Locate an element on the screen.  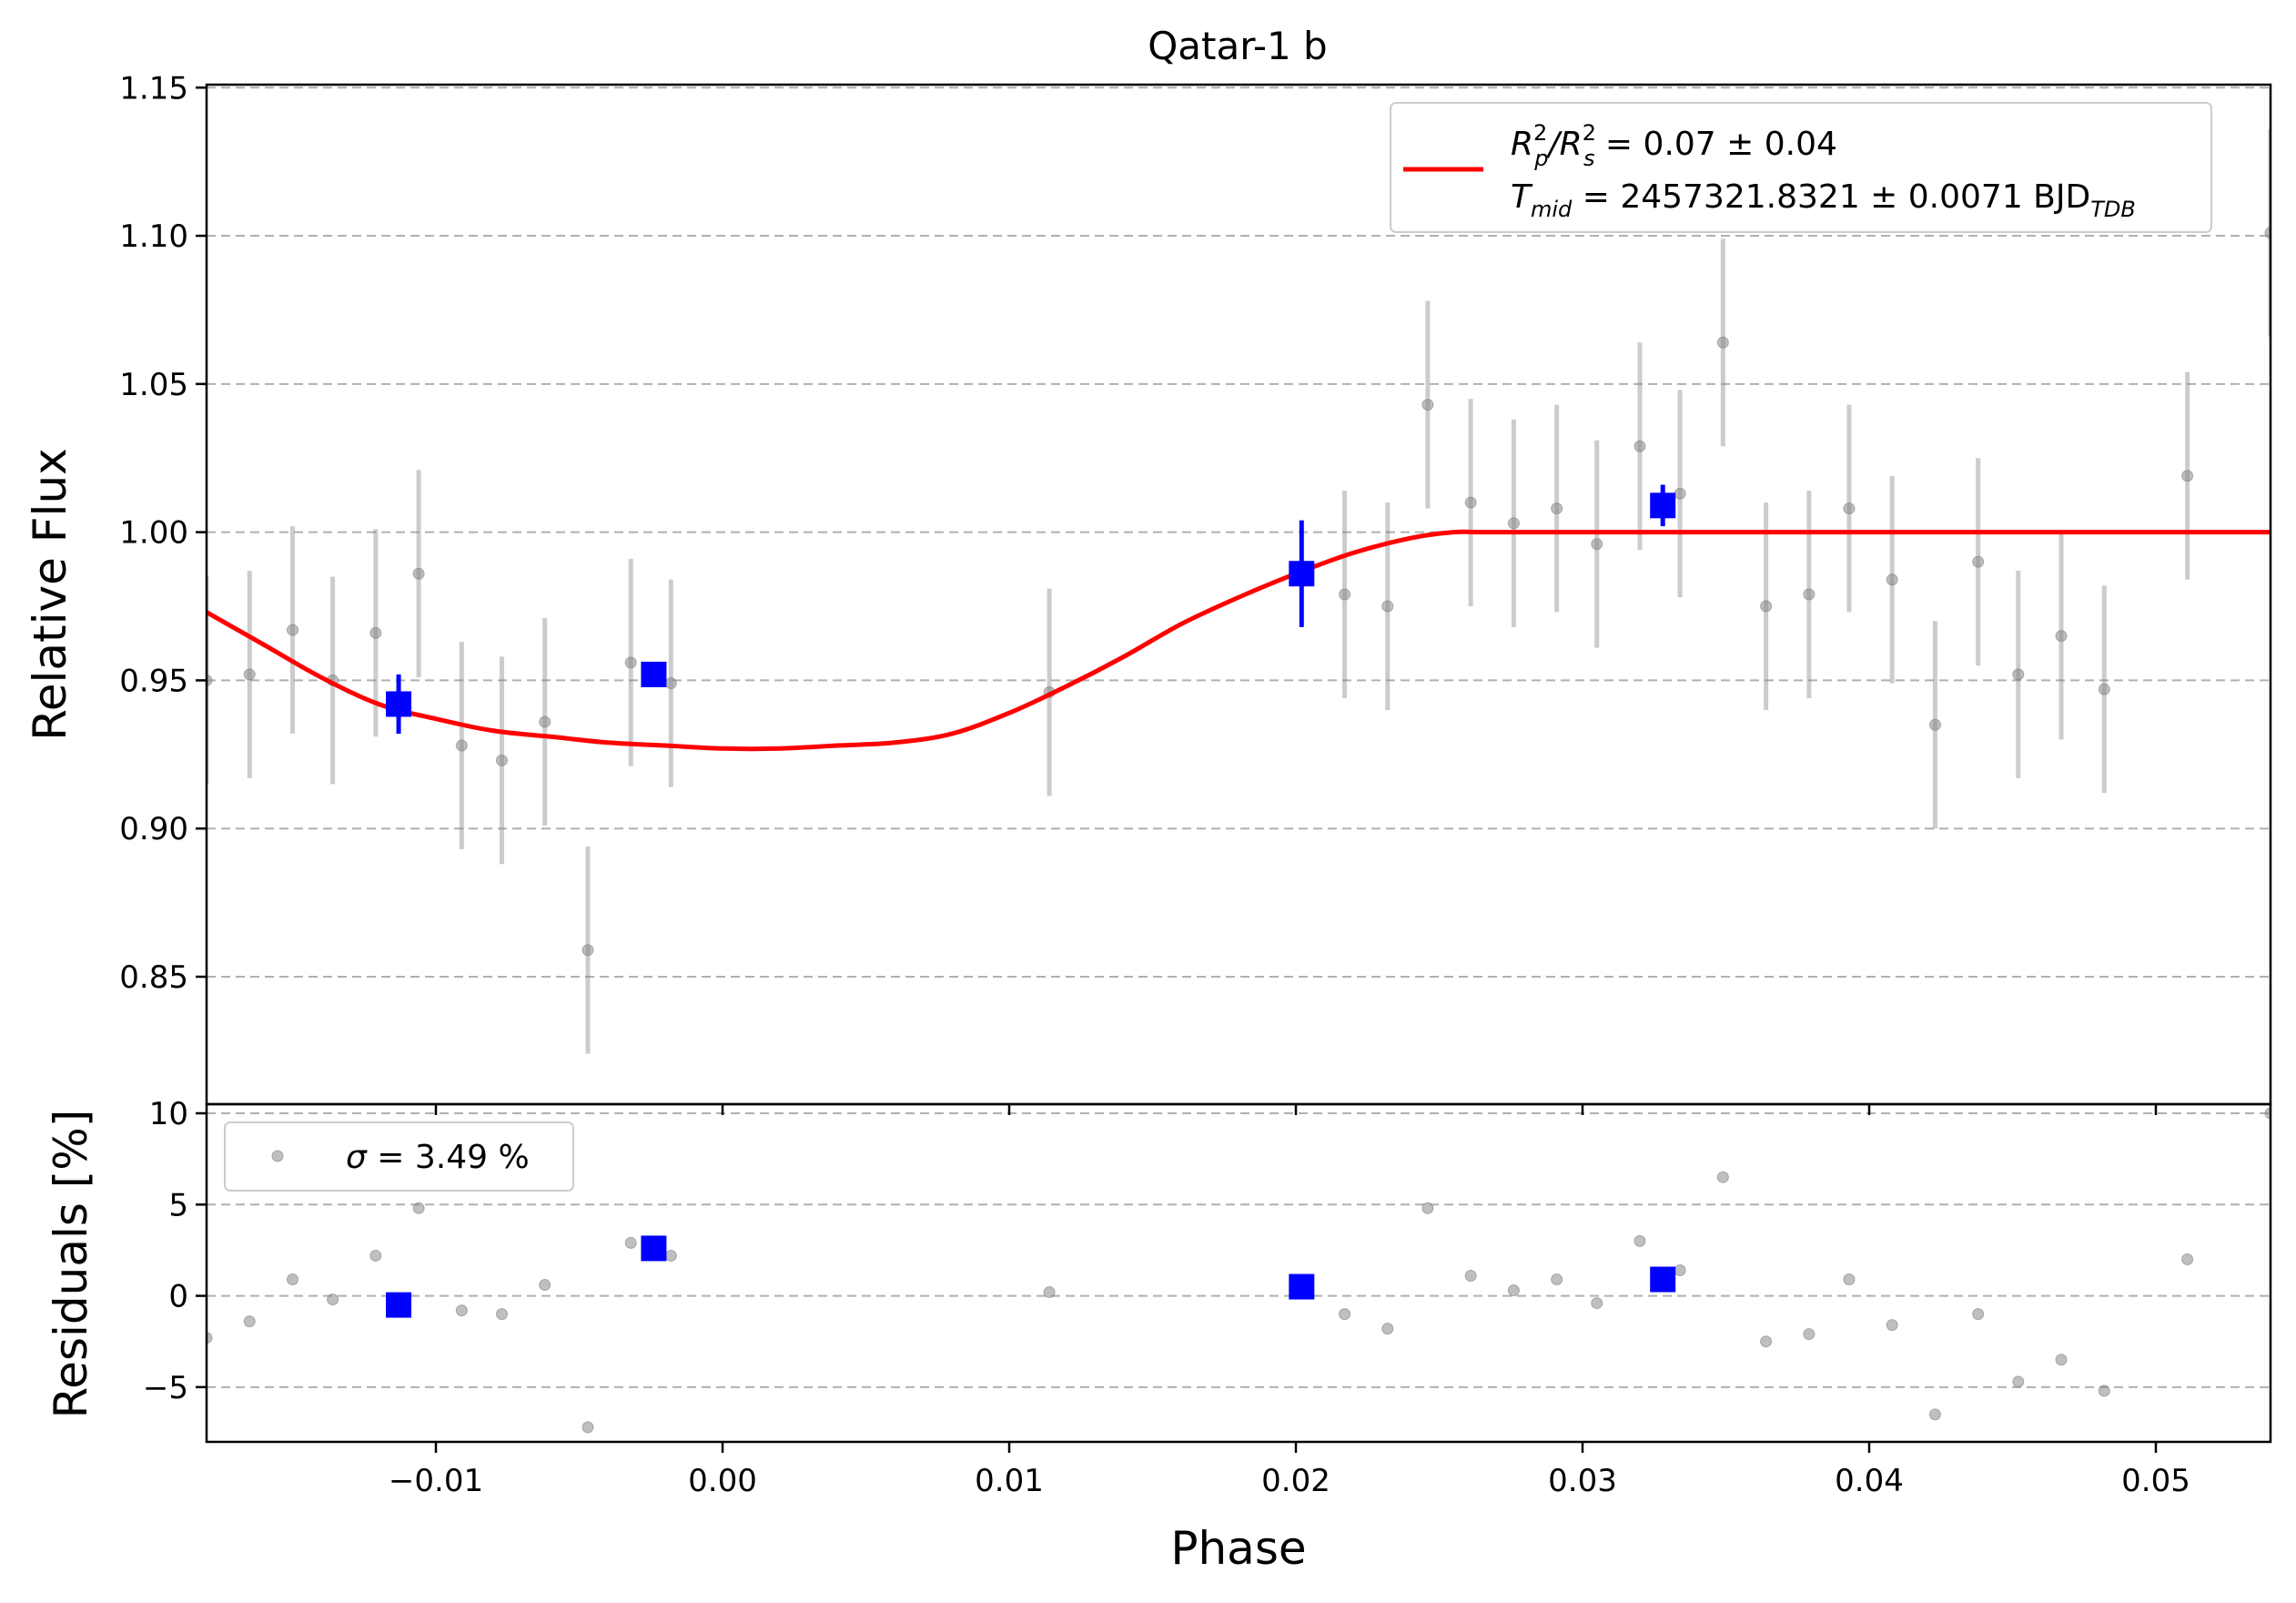
flux-y-tick-label: 1.10 is located at coordinates (153, 236).